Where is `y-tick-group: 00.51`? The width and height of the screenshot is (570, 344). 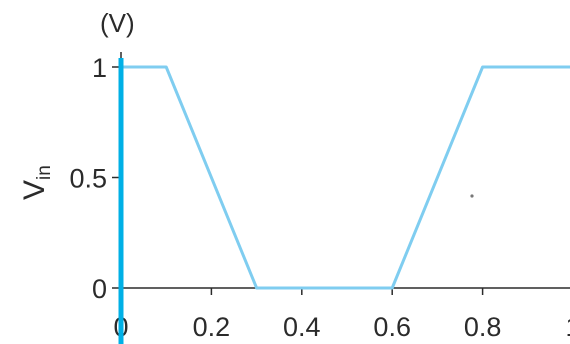
y-tick-group: 00.51 is located at coordinates (95, 178).